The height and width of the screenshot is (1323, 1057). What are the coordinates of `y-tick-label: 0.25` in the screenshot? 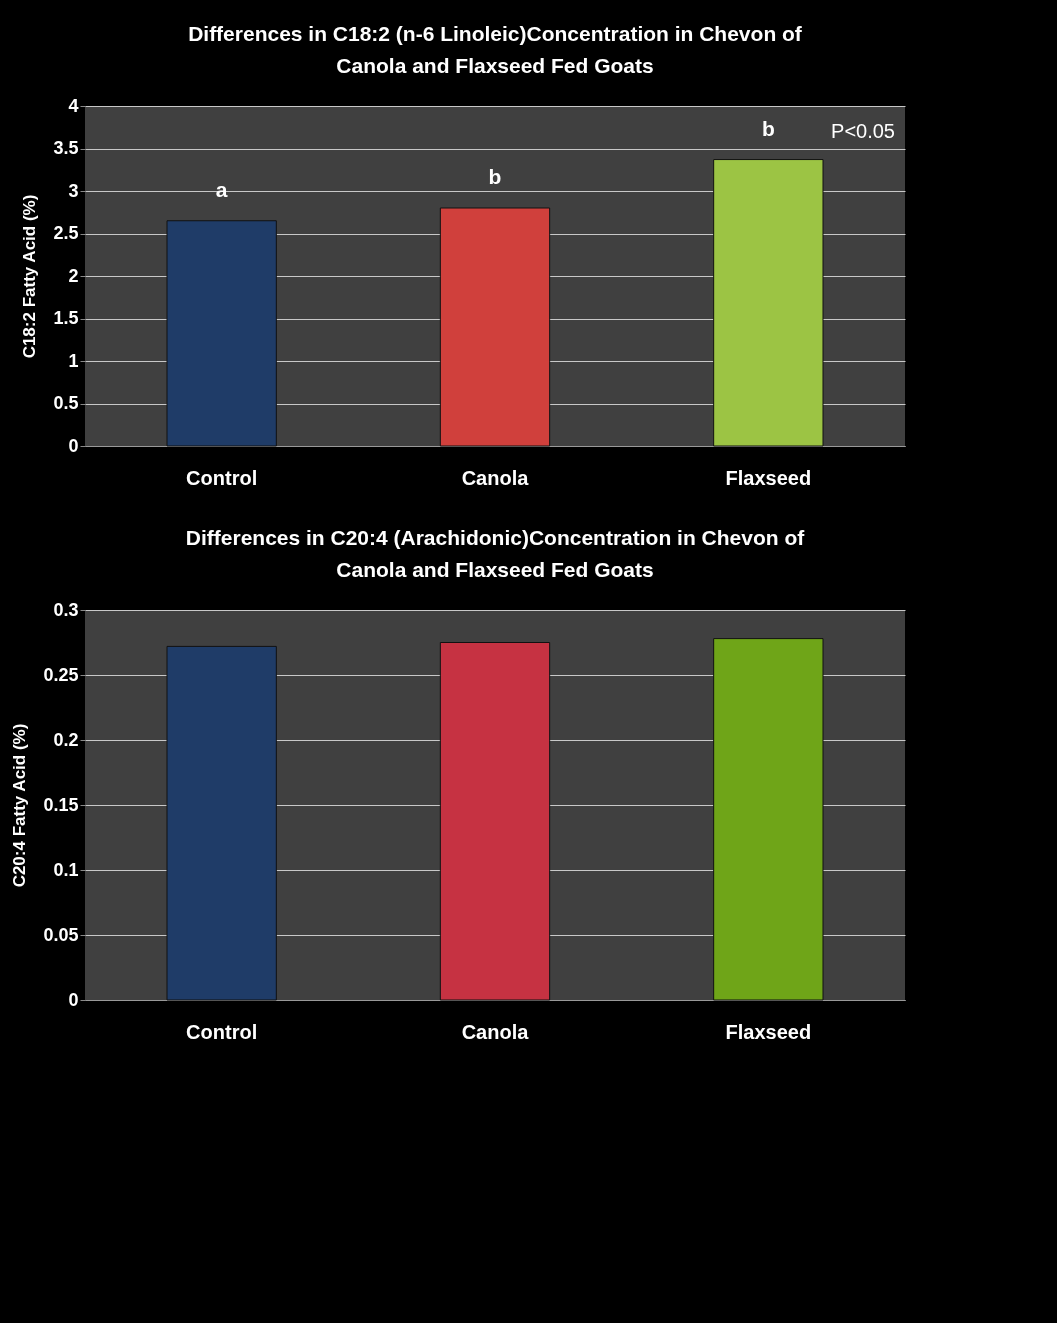 It's located at (61, 674).